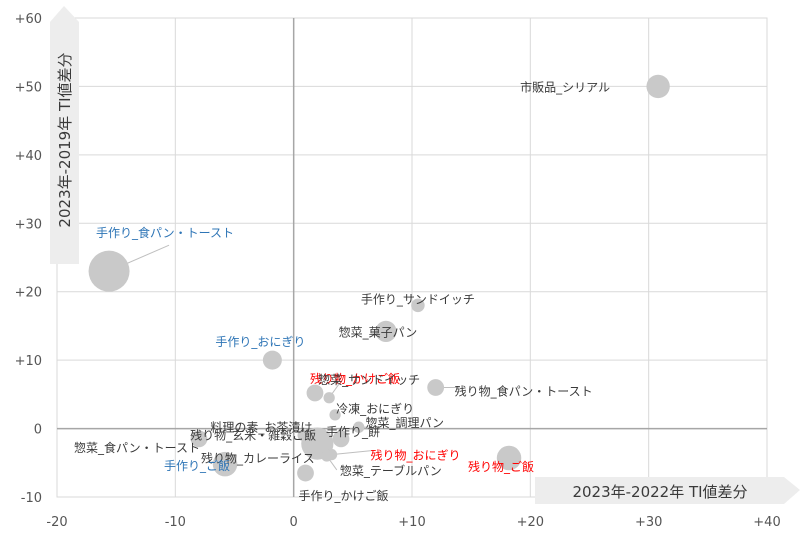 Image resolution: width=800 pixels, height=538 pixels. I want to click on x-tick-label: -10, so click(175, 522).